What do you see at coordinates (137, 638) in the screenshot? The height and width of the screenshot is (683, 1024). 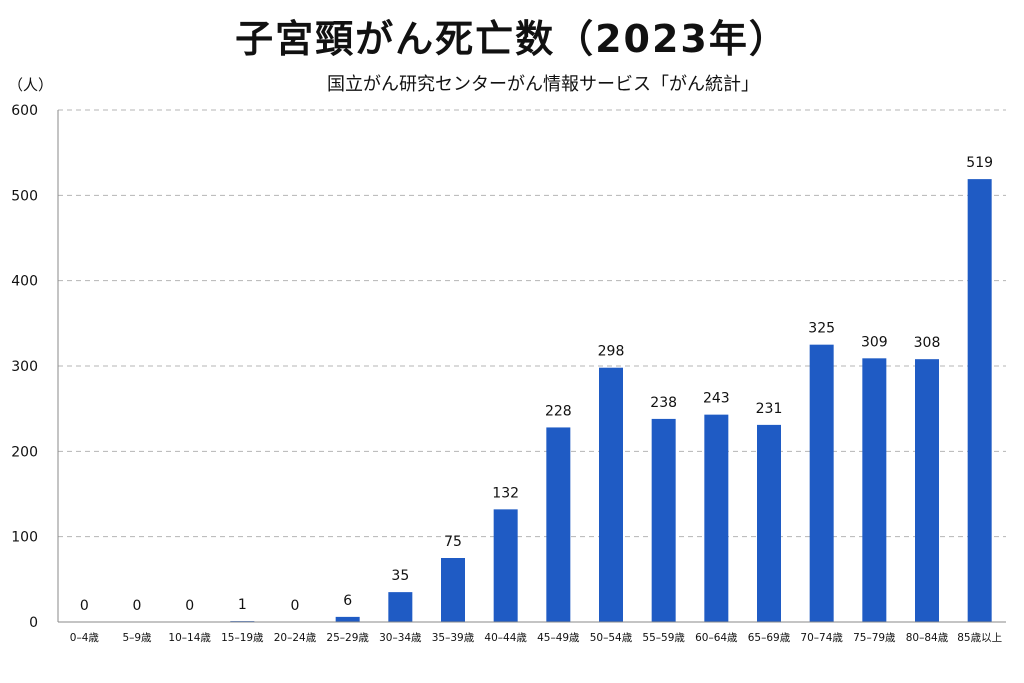 I see `x-tick-label: 5–9歳` at bounding box center [137, 638].